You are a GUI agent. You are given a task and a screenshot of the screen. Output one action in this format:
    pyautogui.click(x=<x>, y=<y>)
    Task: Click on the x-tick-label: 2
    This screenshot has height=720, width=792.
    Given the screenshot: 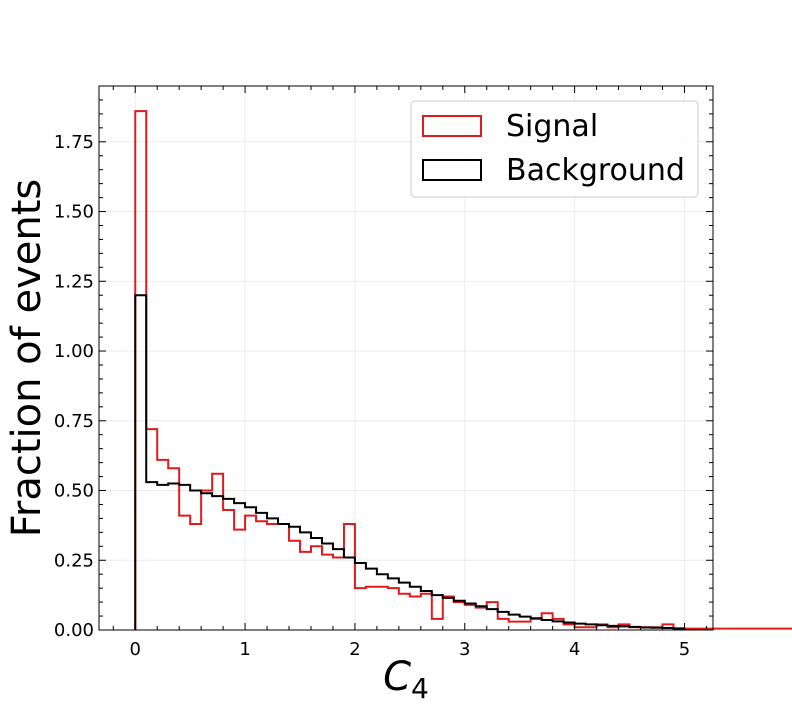 What is the action you would take?
    pyautogui.click(x=354, y=649)
    